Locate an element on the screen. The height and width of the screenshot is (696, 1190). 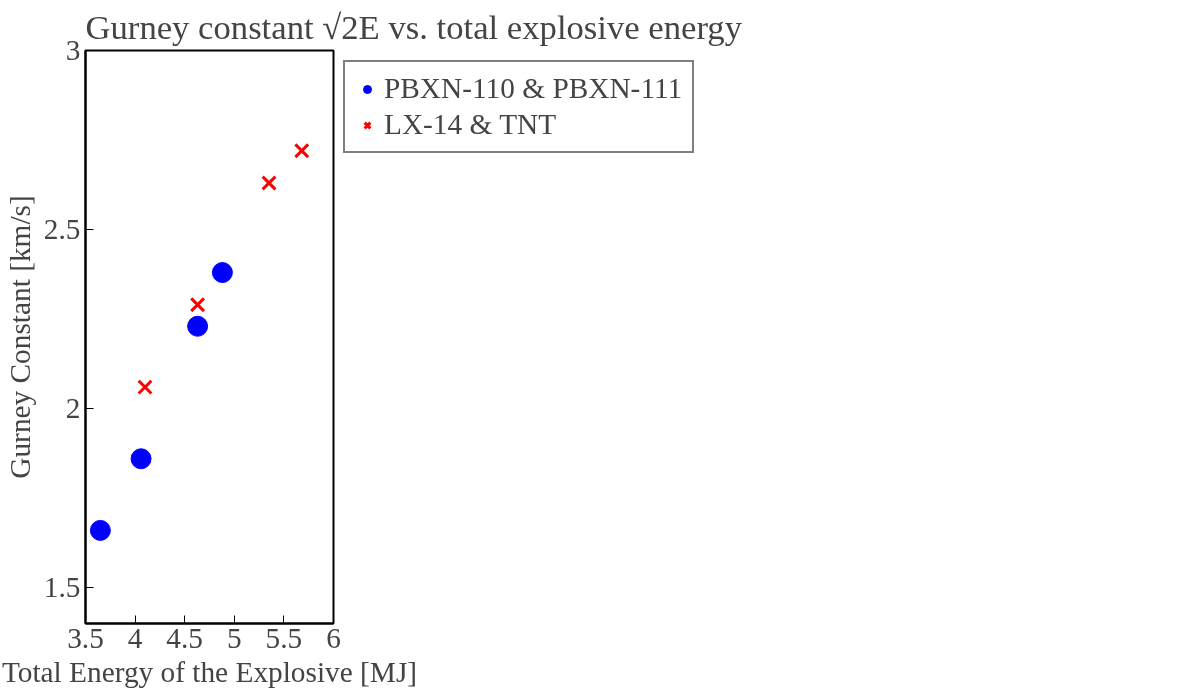
x-tick-label: 5 is located at coordinates (234, 637).